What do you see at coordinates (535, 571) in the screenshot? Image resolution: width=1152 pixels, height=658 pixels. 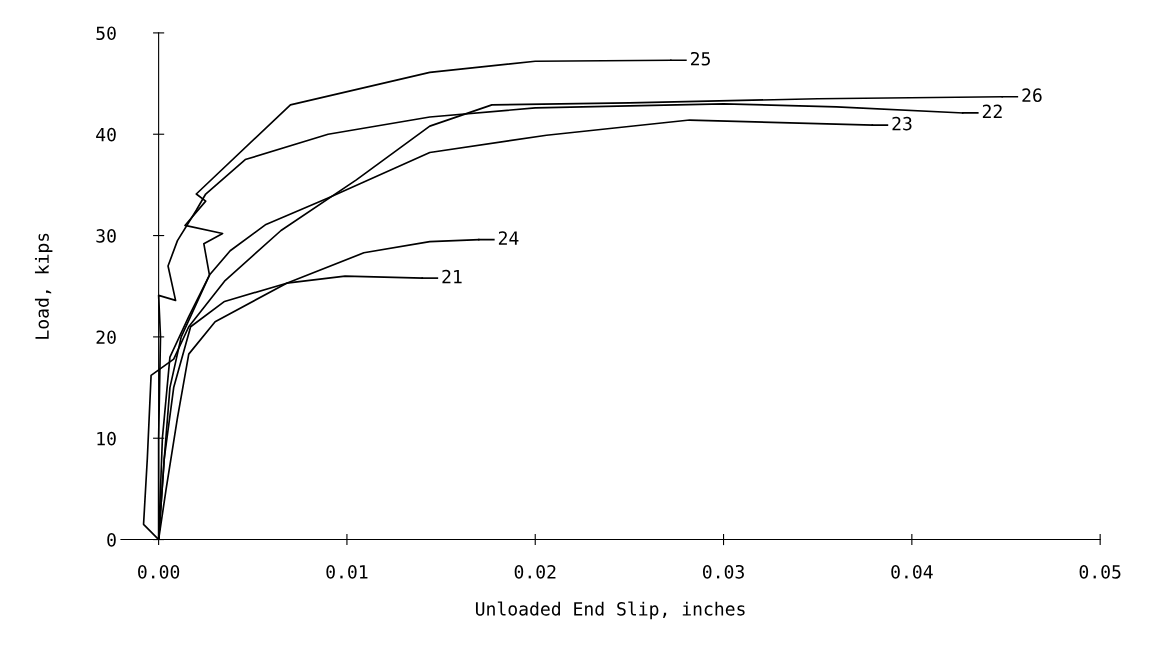 I see `x-tick-label: 0.02` at bounding box center [535, 571].